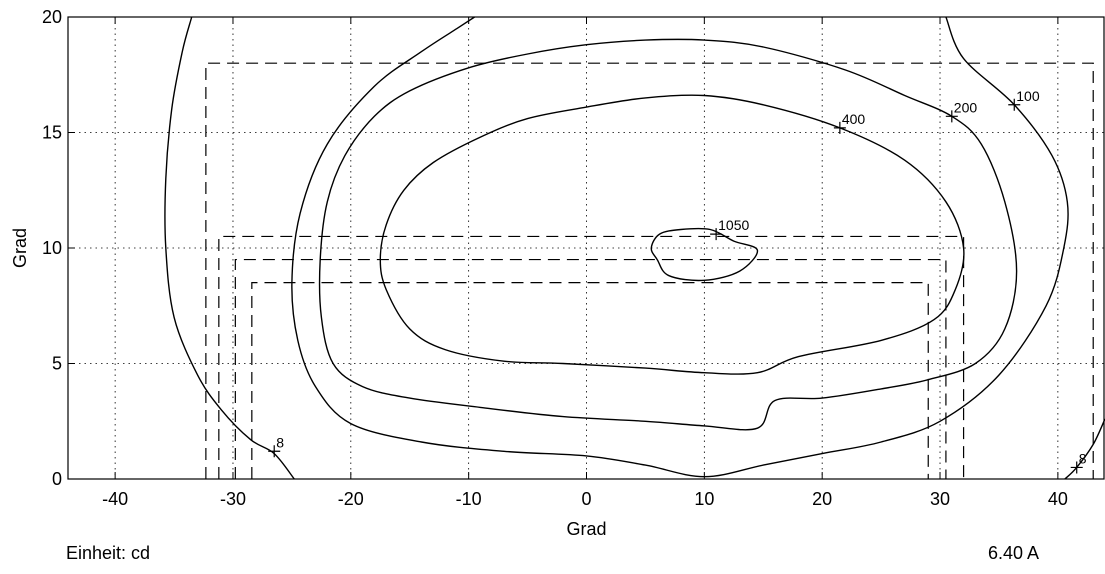  Describe the element at coordinates (733, 225) in the screenshot. I see `contour-label-1050: 1050` at that location.